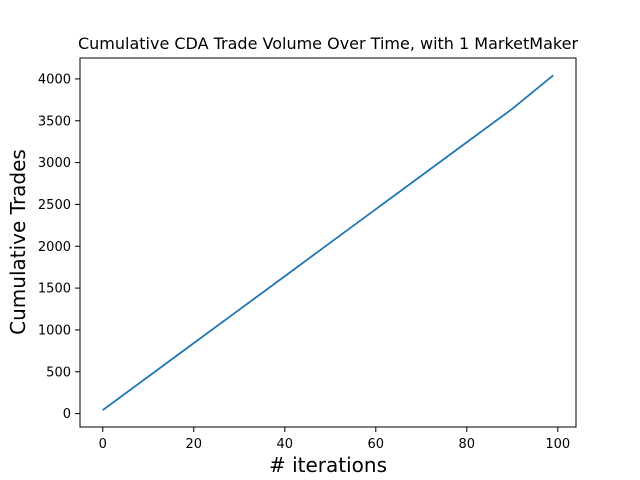 The image size is (640, 480). I want to click on y-tick-label: 4000, so click(54, 79).